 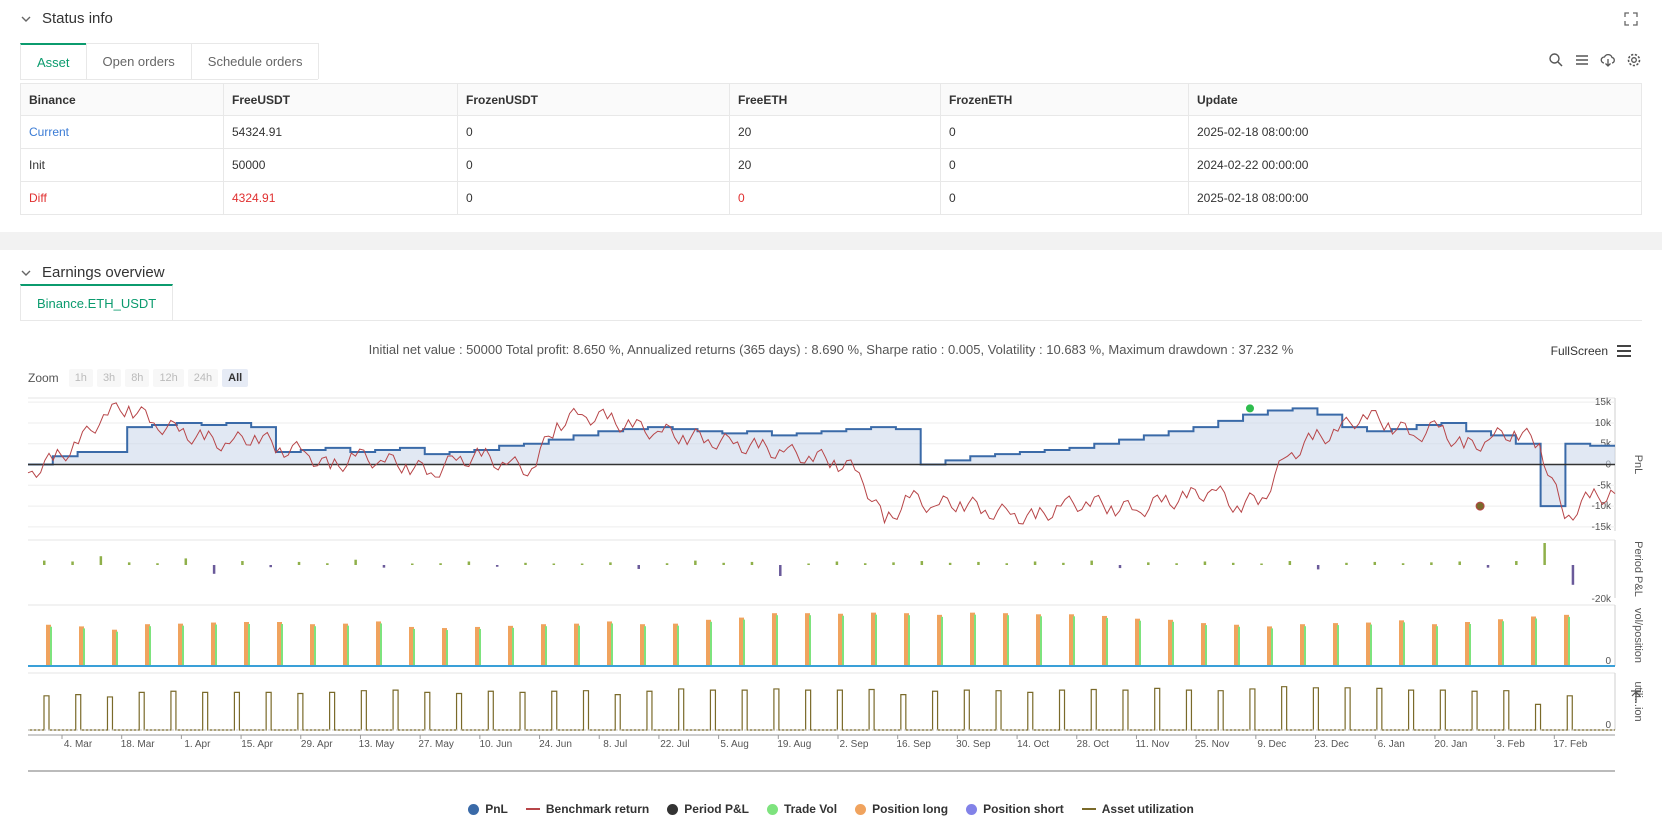 What do you see at coordinates (43, 378) in the screenshot?
I see `zoom-label: Zoom` at bounding box center [43, 378].